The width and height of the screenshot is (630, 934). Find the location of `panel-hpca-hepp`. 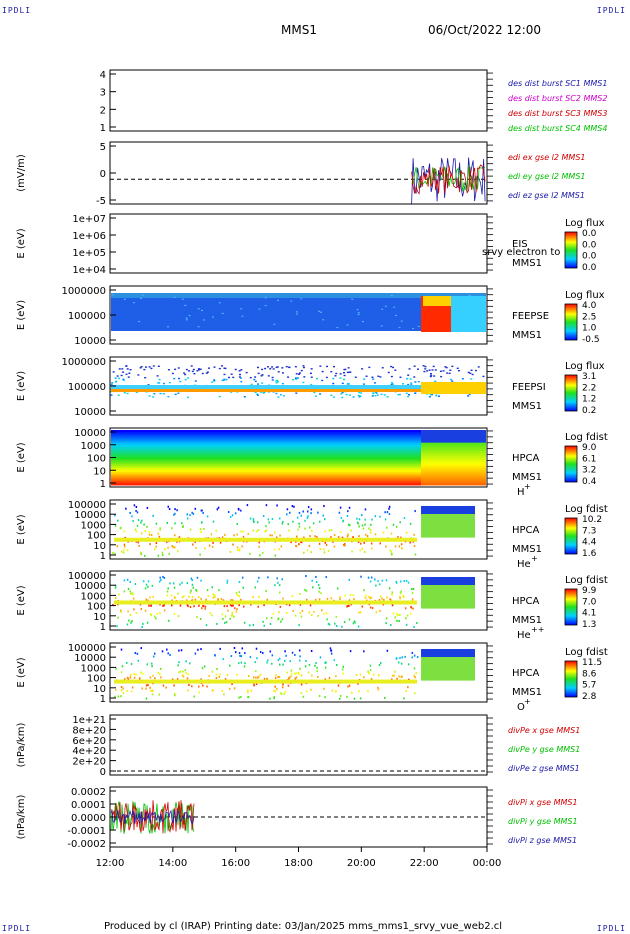

panel-hpca-hepp is located at coordinates (343, 600).